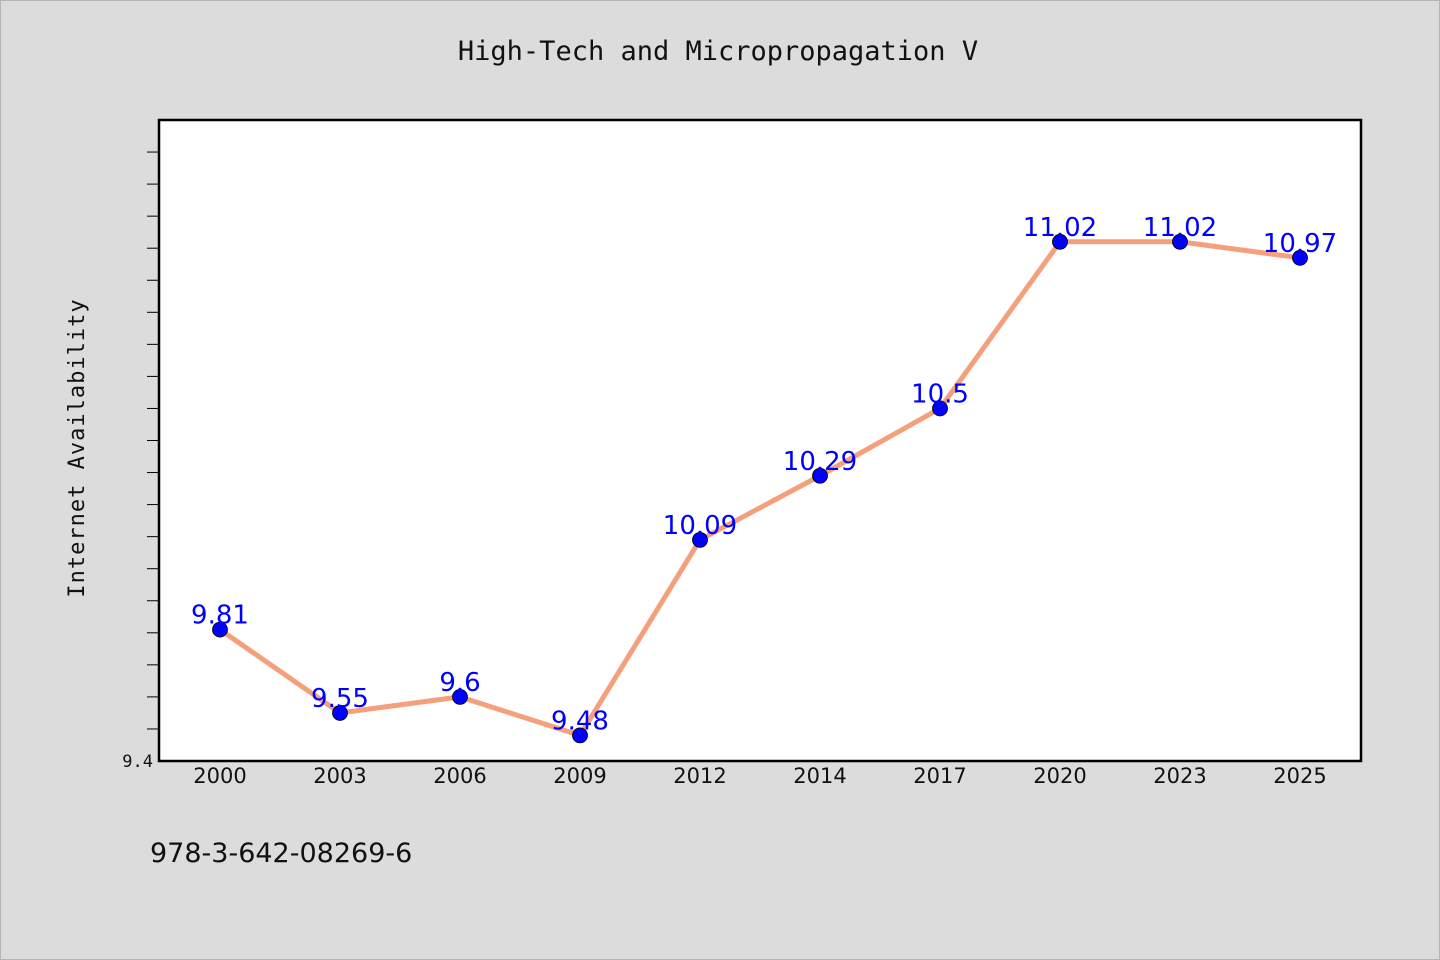 This screenshot has height=960, width=1440. Describe the element at coordinates (819, 776) in the screenshot. I see `x-tick-label: 2014` at that location.